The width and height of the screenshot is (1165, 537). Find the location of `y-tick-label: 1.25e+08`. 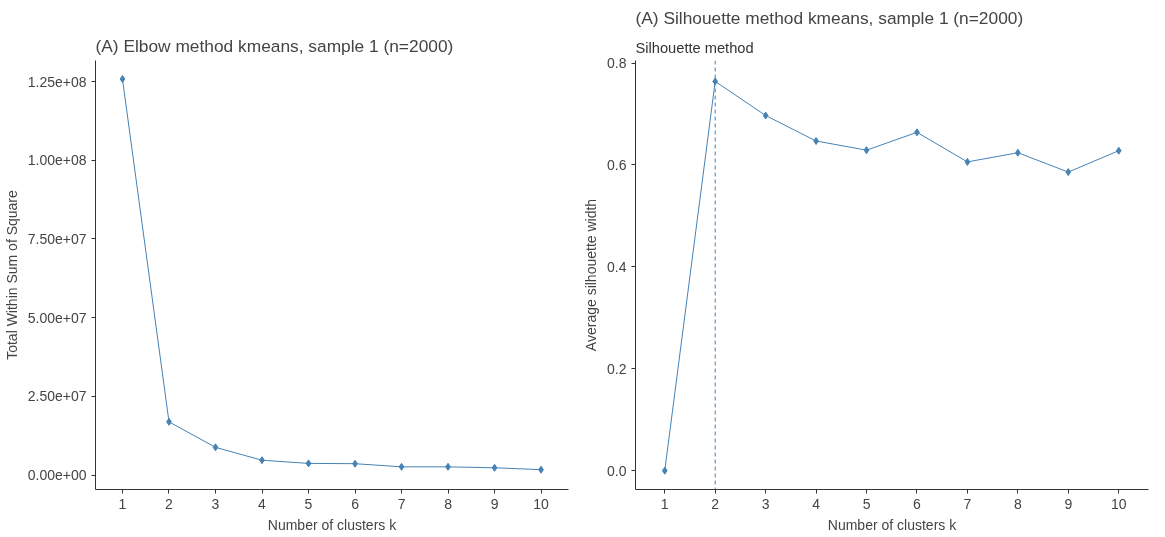

y-tick-label: 1.25e+08 is located at coordinates (57, 81).